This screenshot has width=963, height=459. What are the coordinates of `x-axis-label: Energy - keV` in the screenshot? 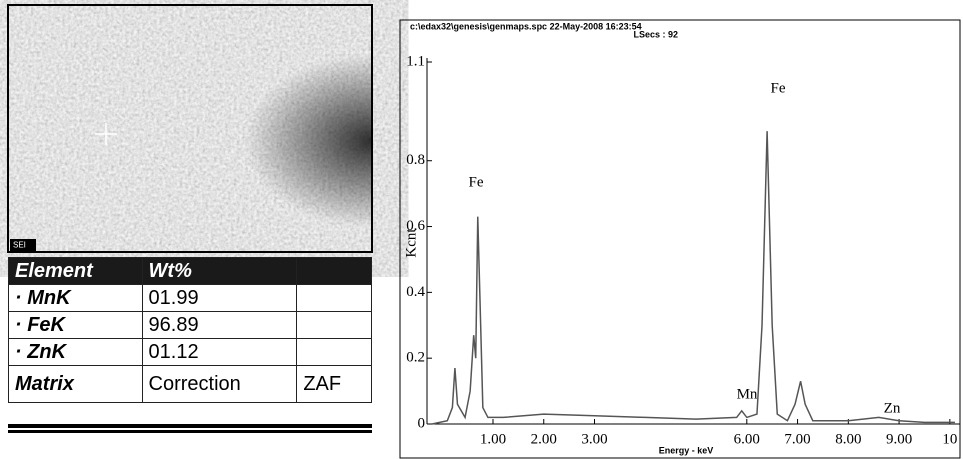 It's located at (686, 450).